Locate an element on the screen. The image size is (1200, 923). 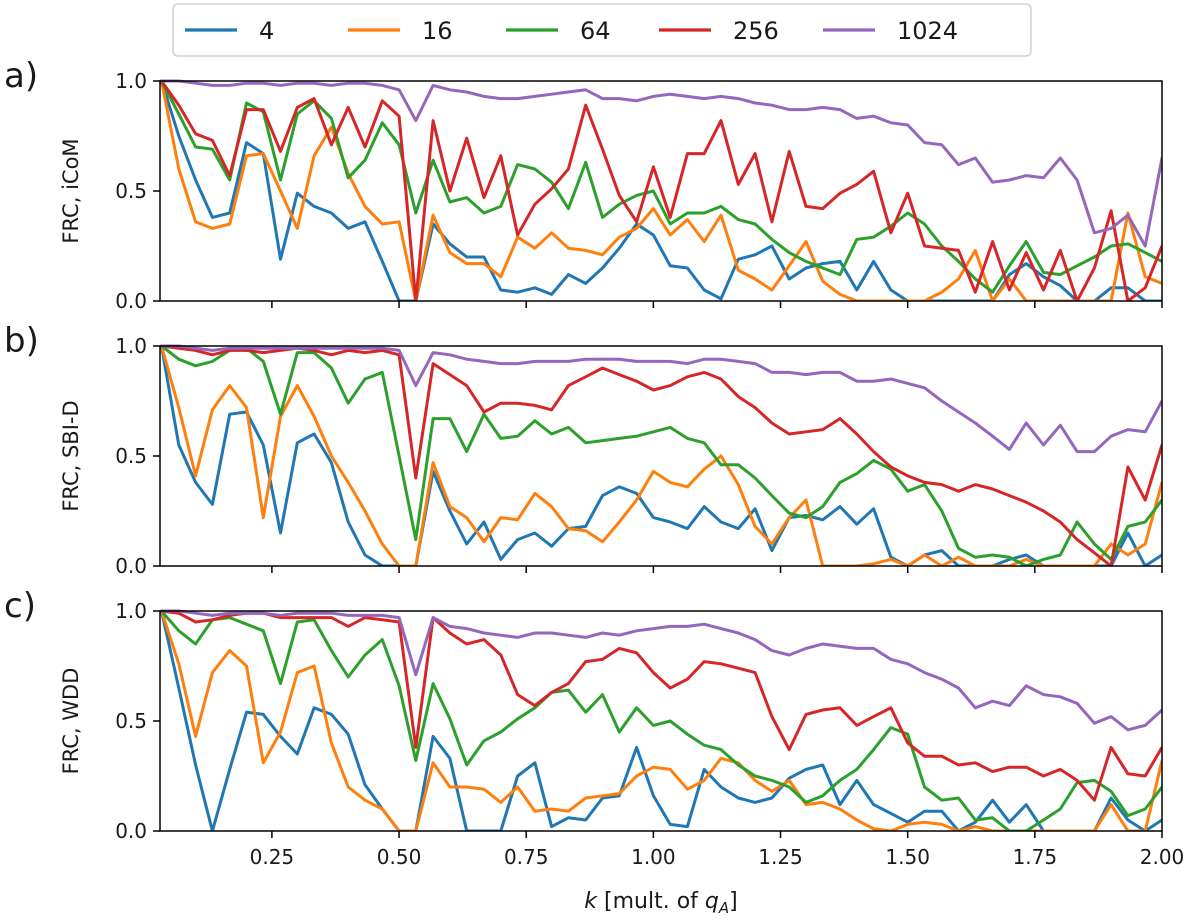
panel-letter: b) is located at coordinates (21, 341).